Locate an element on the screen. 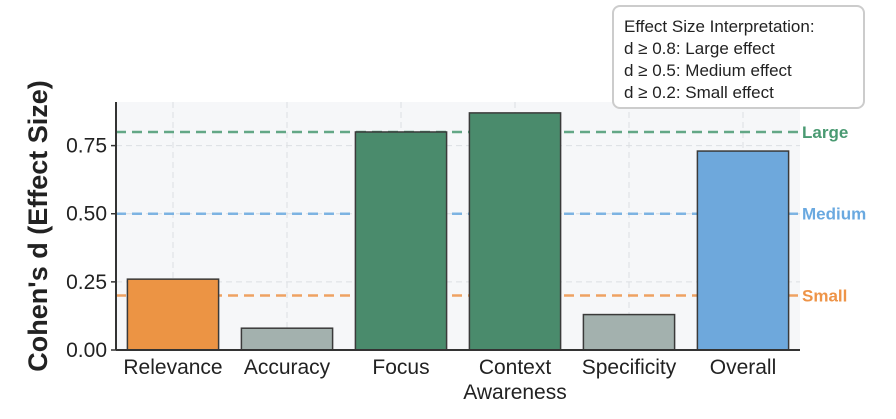 This screenshot has width=896, height=419. y-tick-label: 0.50 is located at coordinates (86, 214).